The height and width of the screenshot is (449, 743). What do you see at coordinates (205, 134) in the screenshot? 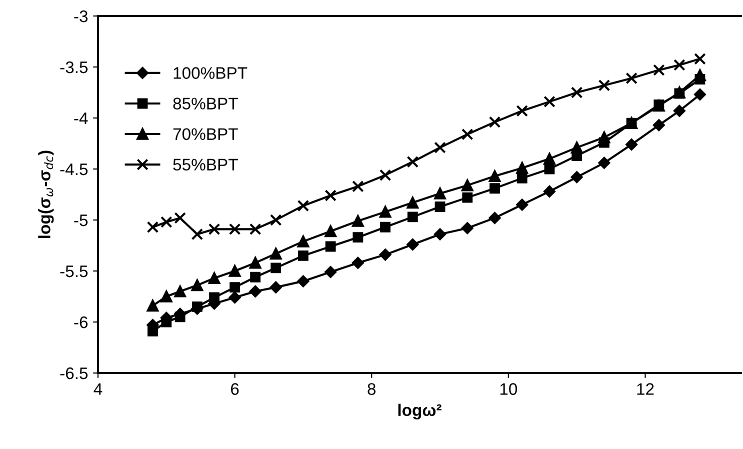
I see `legend-label: 70%BPT` at bounding box center [205, 134].